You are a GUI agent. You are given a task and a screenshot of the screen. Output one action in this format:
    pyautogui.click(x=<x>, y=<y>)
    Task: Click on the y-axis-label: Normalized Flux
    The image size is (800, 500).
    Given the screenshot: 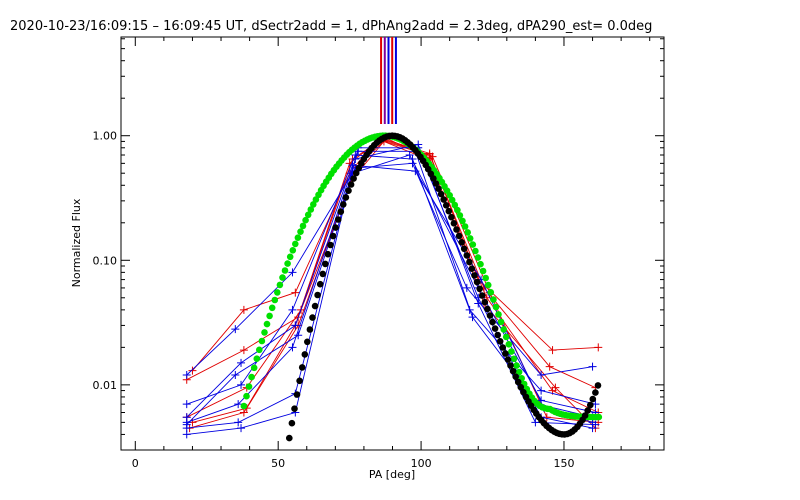 What is the action you would take?
    pyautogui.click(x=76, y=242)
    